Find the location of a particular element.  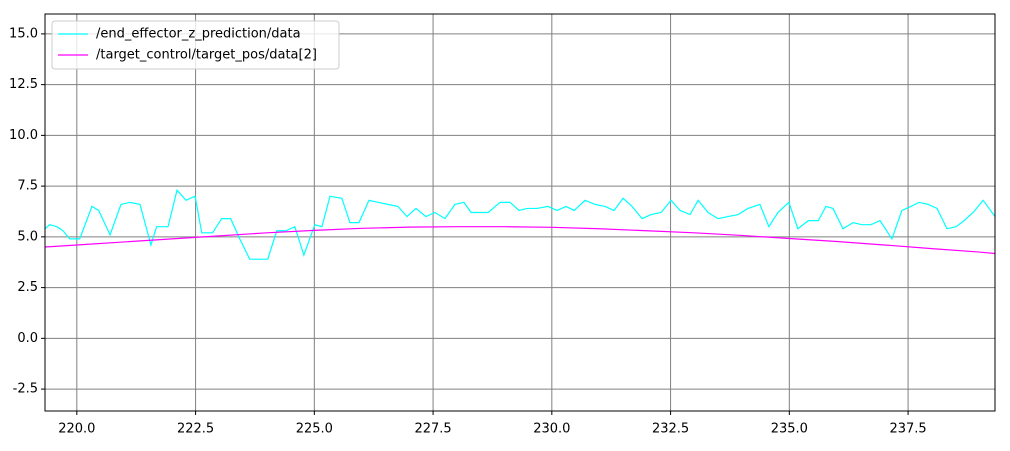

y-tick-label: 5.0 is located at coordinates (27, 236).